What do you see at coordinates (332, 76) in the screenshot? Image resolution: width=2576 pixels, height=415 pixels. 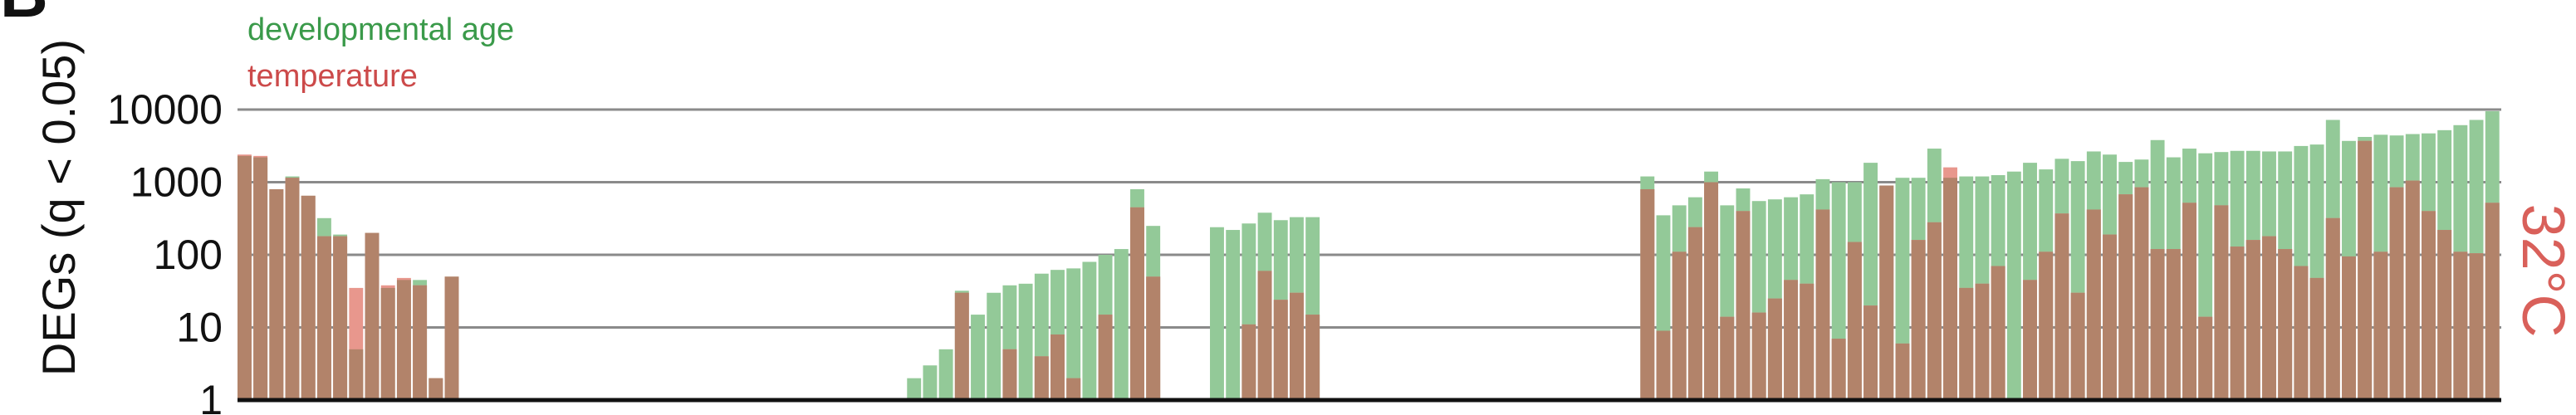 I see `legend-item-temperature: temperature` at bounding box center [332, 76].